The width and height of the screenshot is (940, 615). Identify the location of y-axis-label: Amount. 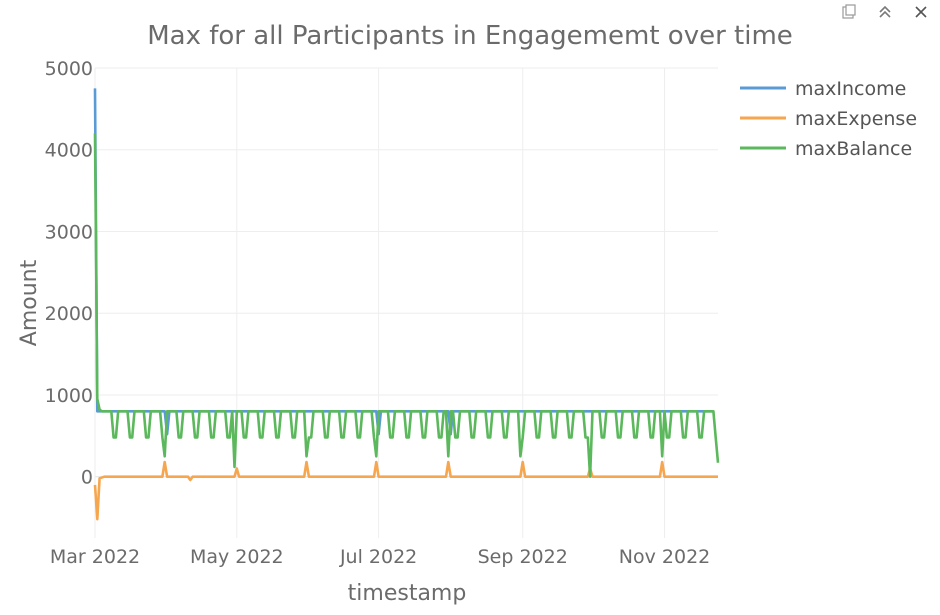
(29, 302).